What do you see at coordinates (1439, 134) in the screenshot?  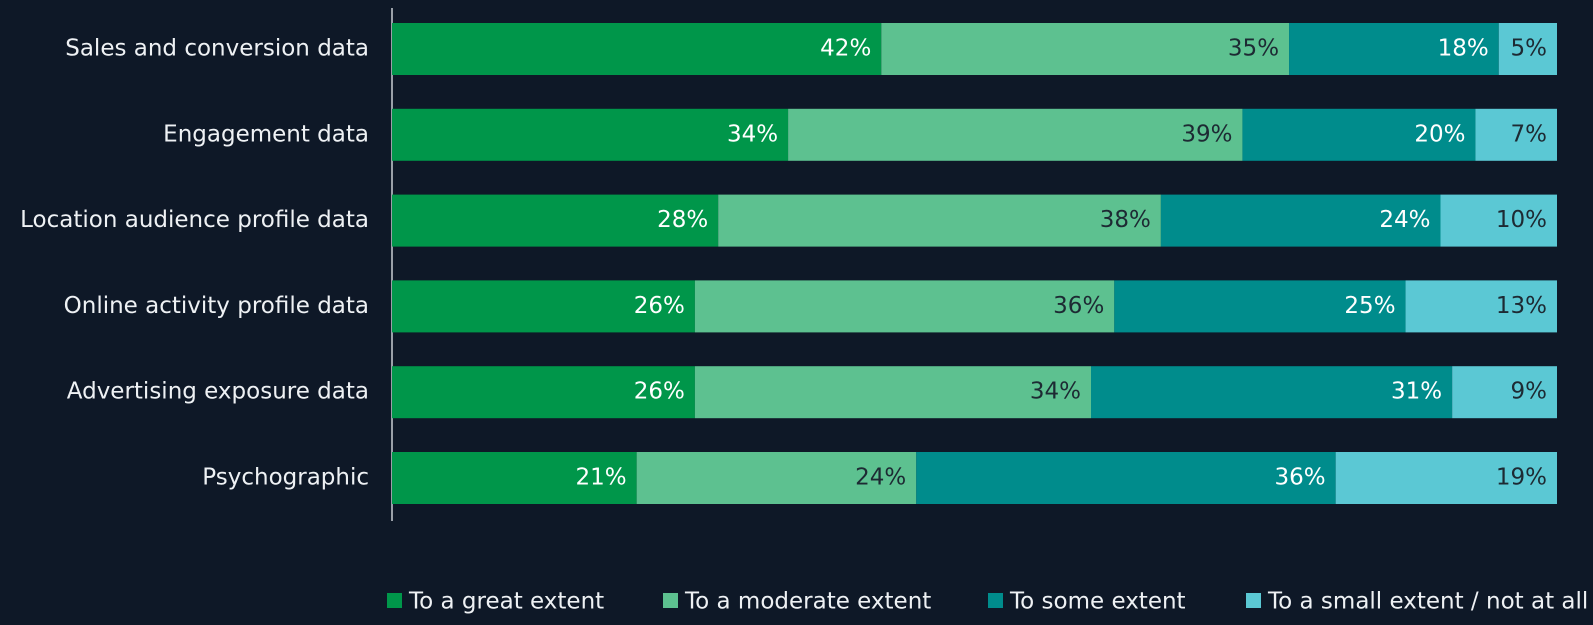 I see `value-label: 20%` at bounding box center [1439, 134].